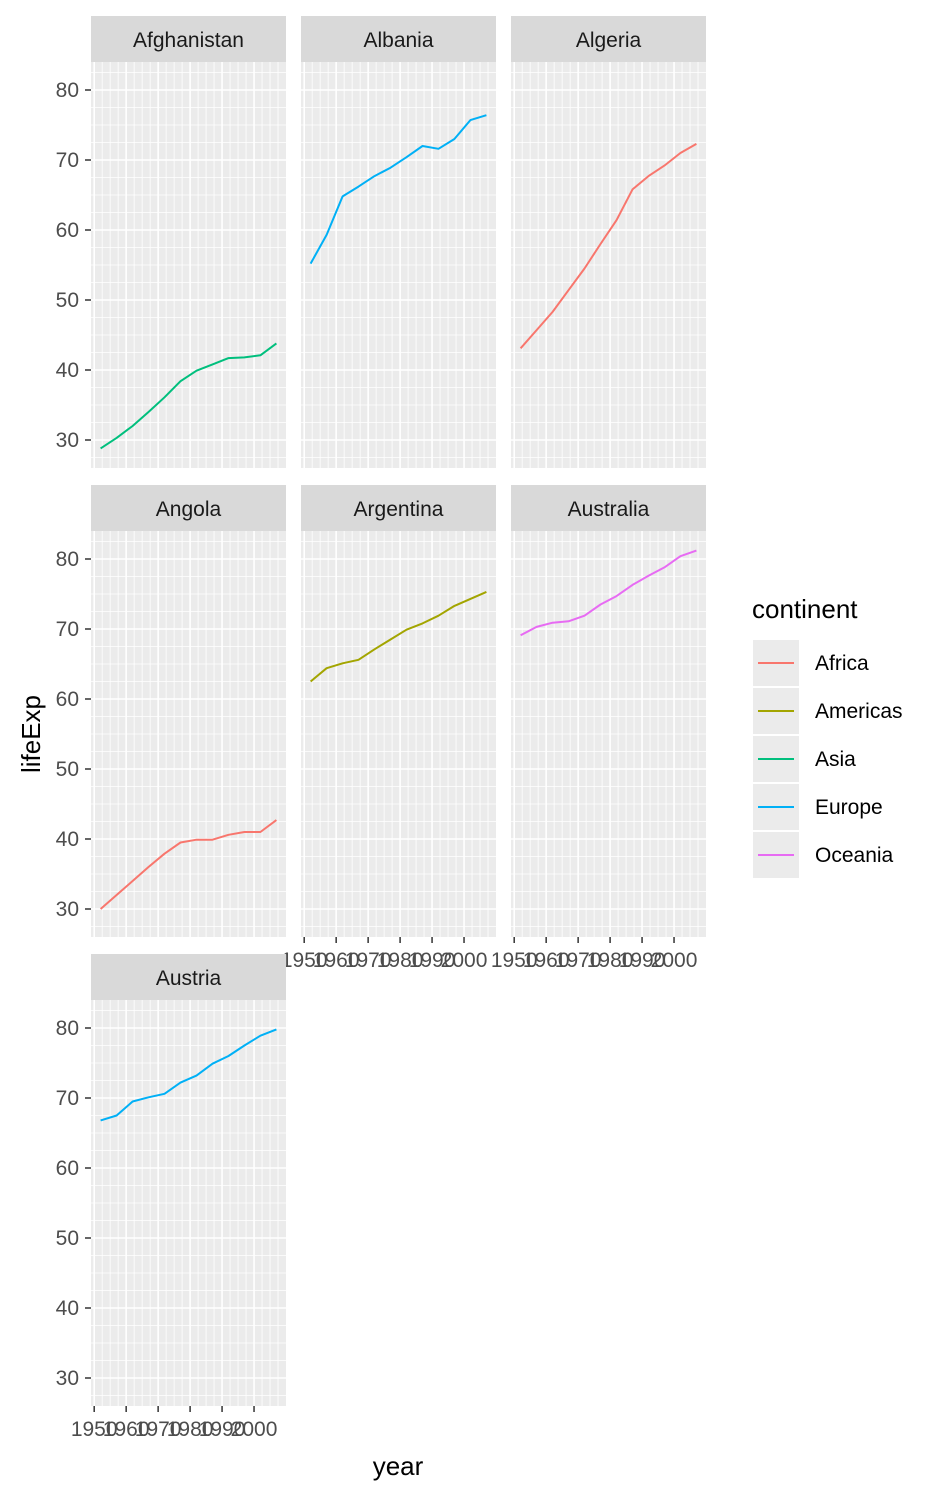 The width and height of the screenshot is (944, 1496). Describe the element at coordinates (854, 855) in the screenshot. I see `legend-label: Oceania` at that location.